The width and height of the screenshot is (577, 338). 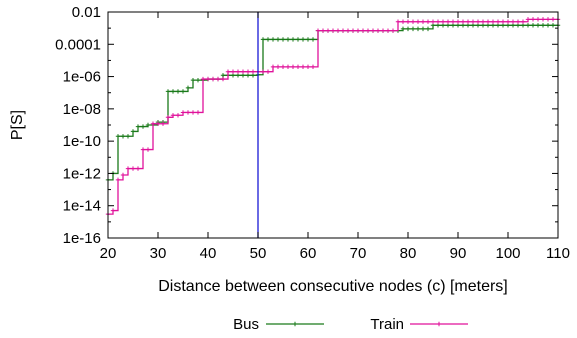 I want to click on x-tick-label: 50, so click(x=258, y=253).